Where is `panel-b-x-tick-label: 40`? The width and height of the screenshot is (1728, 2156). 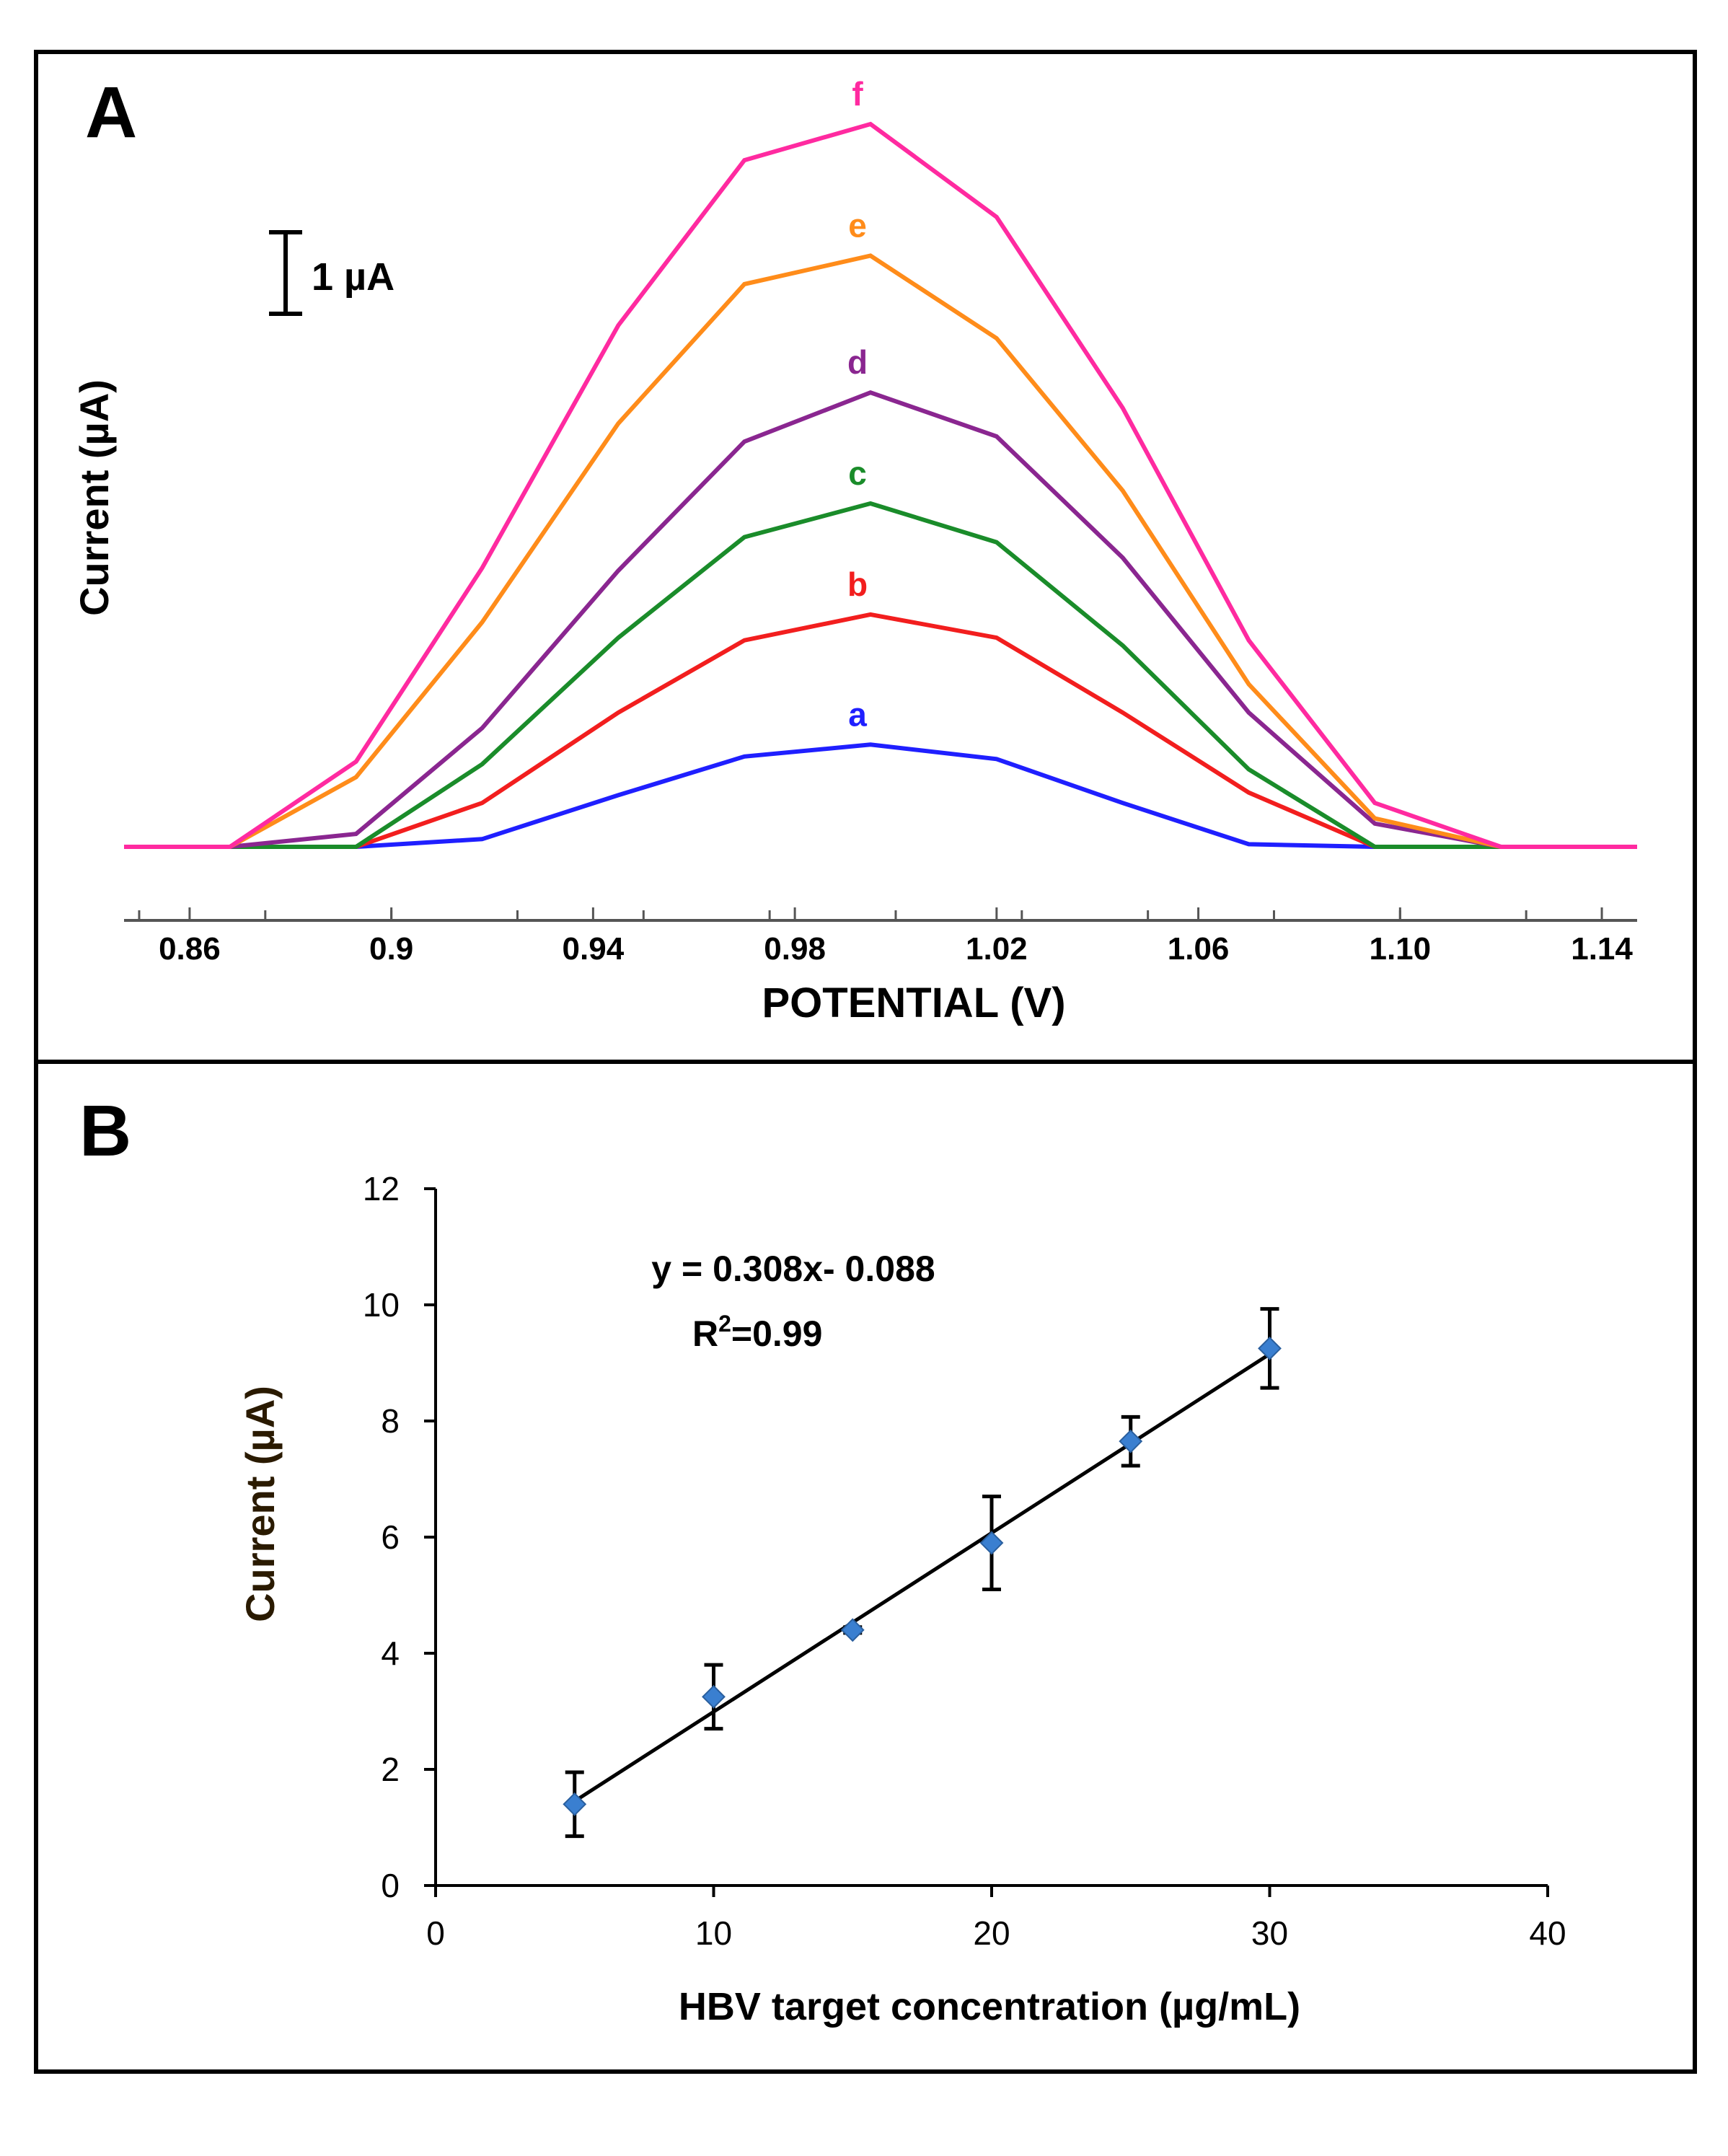
panel-b-x-tick-label: 40 is located at coordinates (1548, 1933).